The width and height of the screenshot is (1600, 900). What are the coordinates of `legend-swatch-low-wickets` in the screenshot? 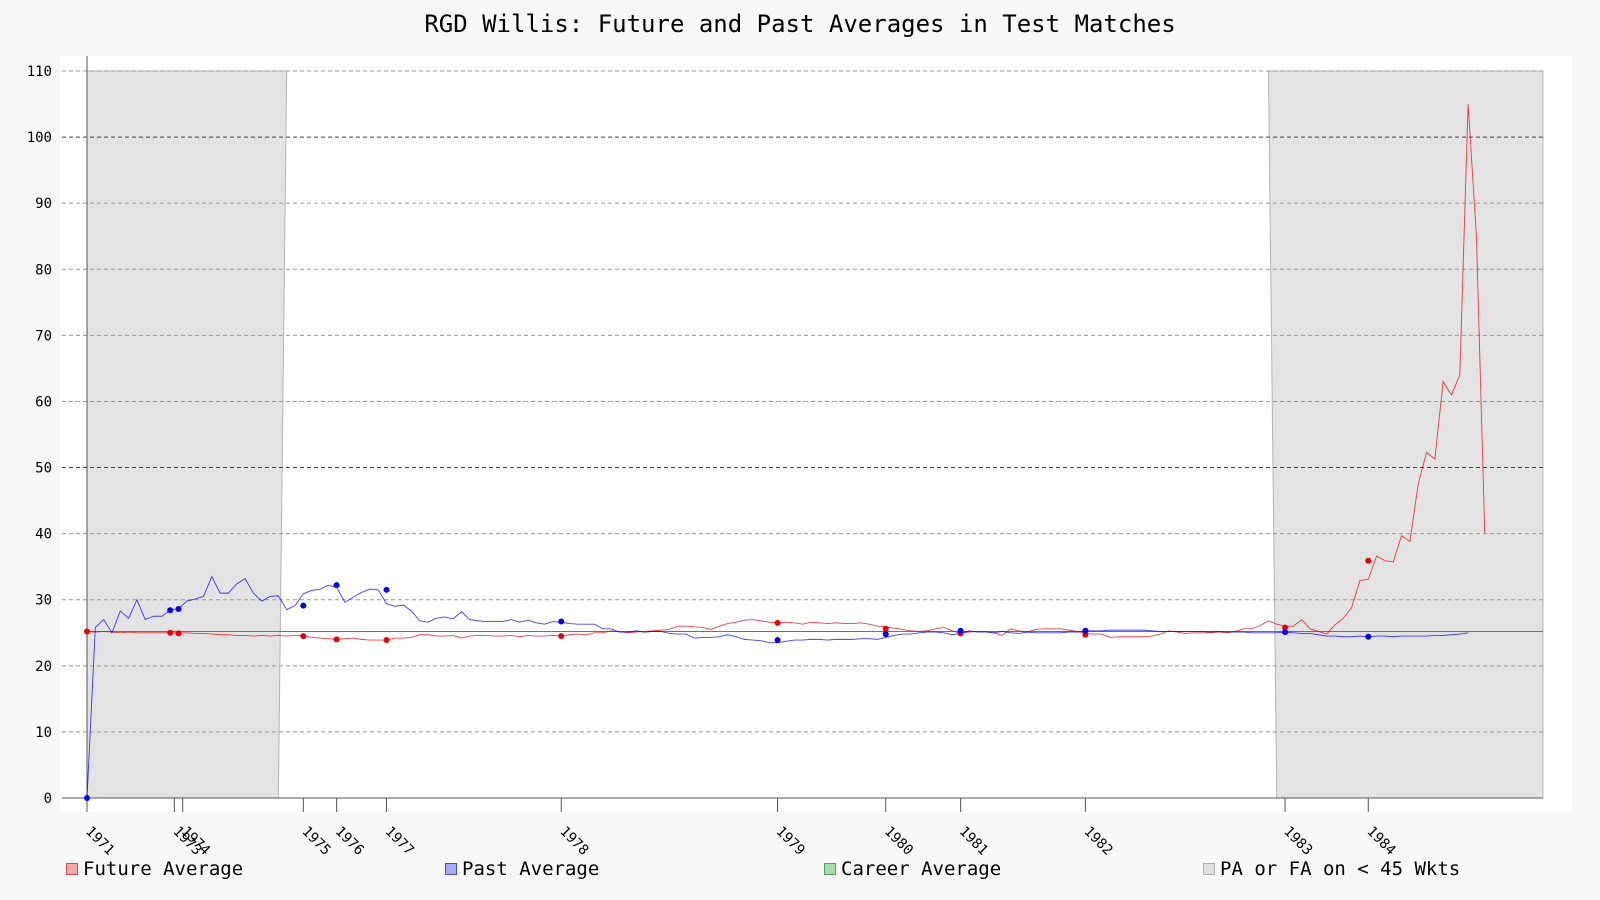 It's located at (1209, 869).